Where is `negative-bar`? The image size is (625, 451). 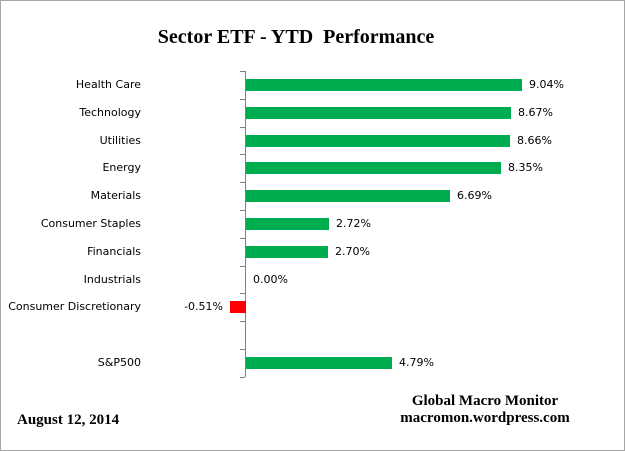 negative-bar is located at coordinates (238, 307).